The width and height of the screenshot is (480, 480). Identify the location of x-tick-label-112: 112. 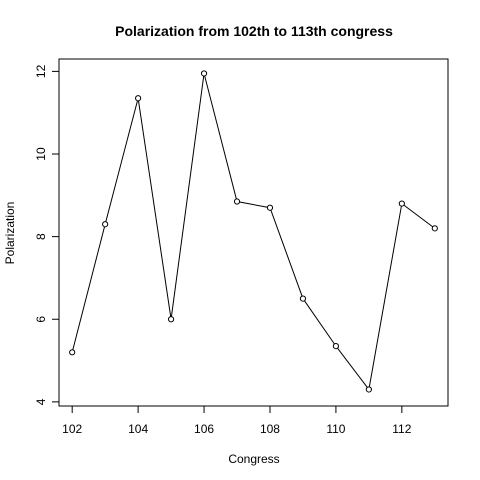
(401, 429).